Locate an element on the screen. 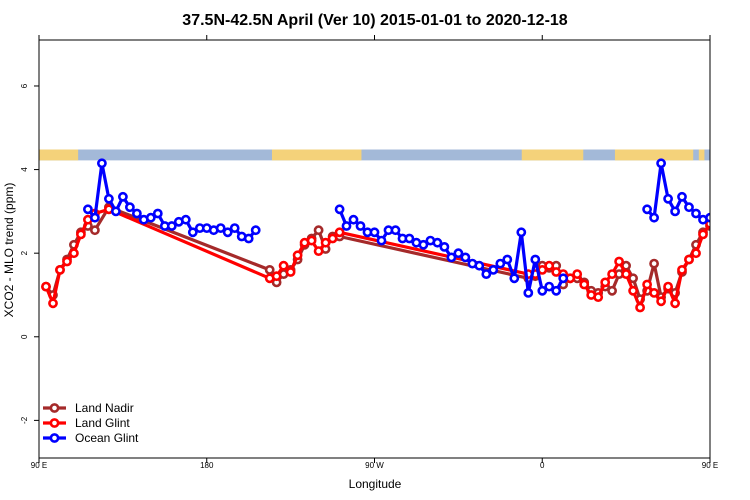 This screenshot has height=500, width=750. legend-item-ocean-glint: Ocean Glint is located at coordinates (91, 438).